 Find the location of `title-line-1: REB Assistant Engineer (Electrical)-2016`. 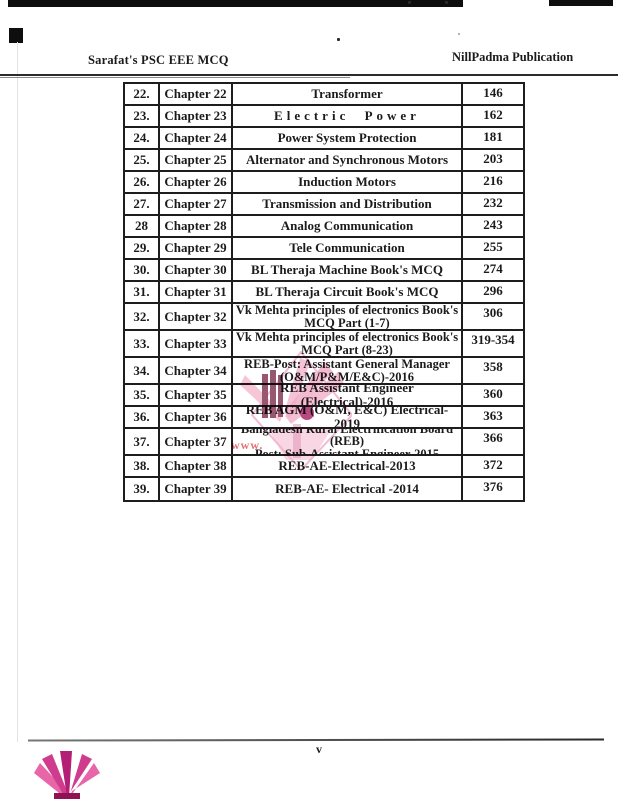

title-line-1: REB Assistant Engineer (Electrical)-2016 is located at coordinates (347, 395).